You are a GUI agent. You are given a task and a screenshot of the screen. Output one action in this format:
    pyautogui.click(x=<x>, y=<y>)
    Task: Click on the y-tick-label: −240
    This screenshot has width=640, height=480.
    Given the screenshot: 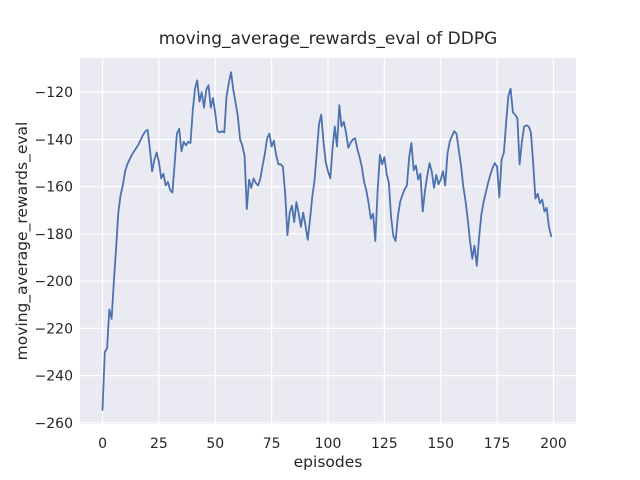 What is the action you would take?
    pyautogui.click(x=54, y=377)
    